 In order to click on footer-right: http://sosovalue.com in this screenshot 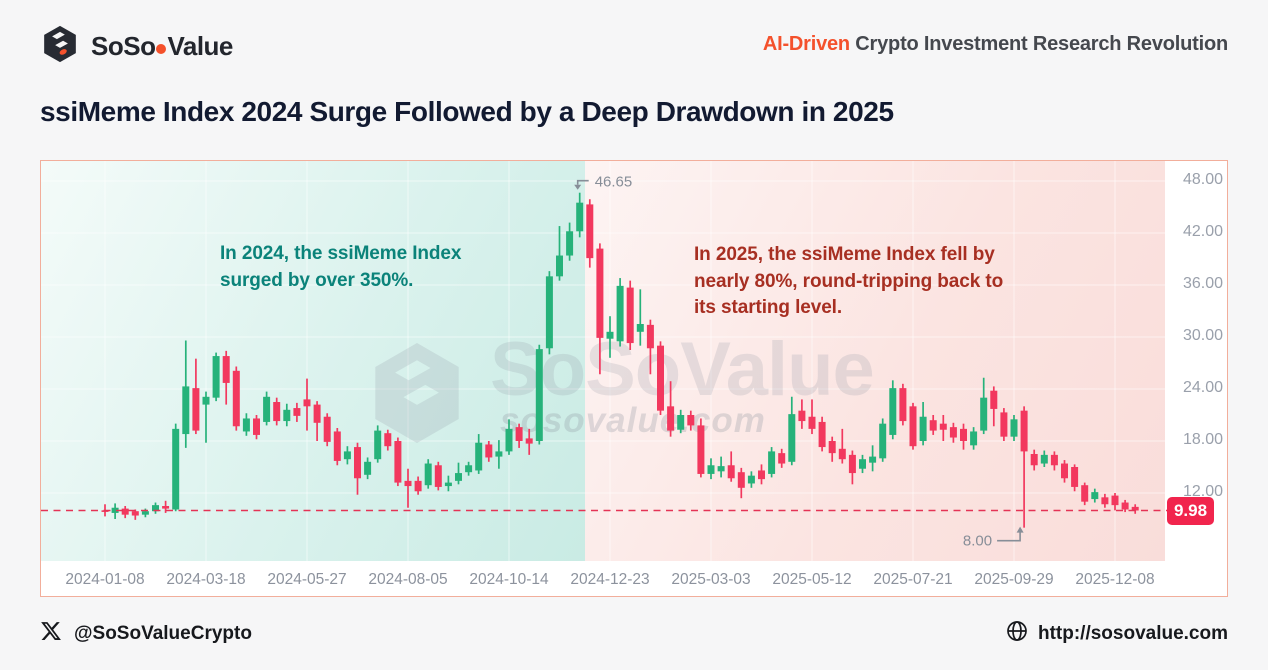, I will do `click(1117, 634)`.